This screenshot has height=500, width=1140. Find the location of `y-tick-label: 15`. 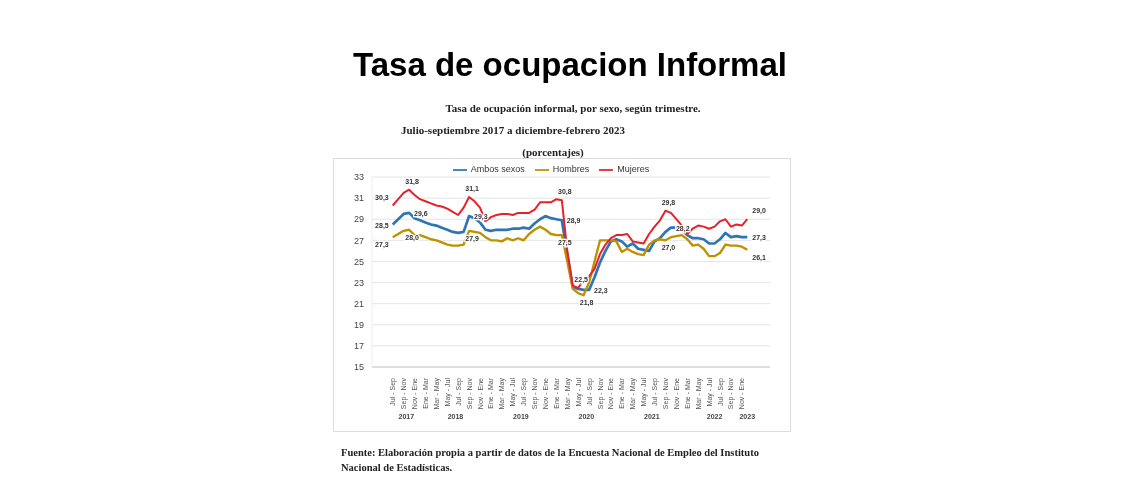

y-tick-label: 15 is located at coordinates (358, 367).